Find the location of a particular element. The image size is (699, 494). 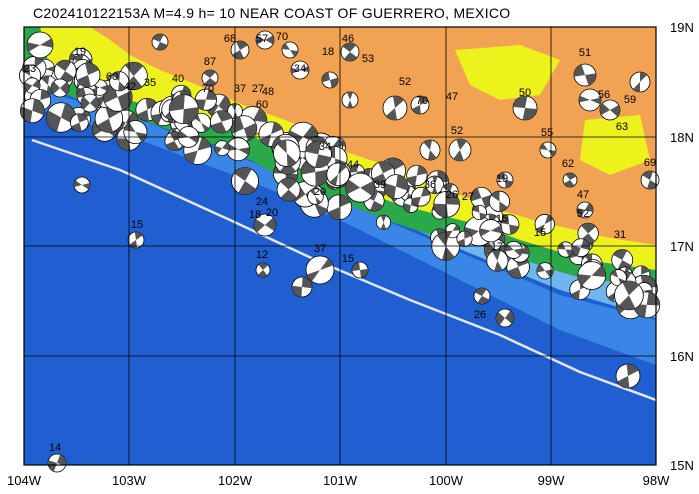

depth-label: 20 is located at coordinates (272, 213).